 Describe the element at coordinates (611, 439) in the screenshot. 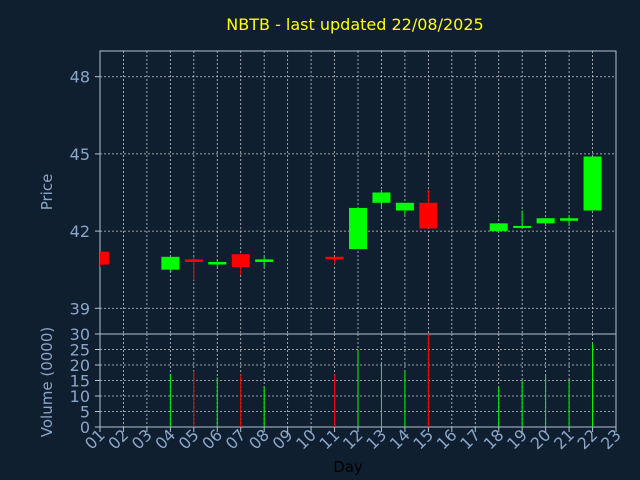

I see `x-tick-label: 23` at that location.